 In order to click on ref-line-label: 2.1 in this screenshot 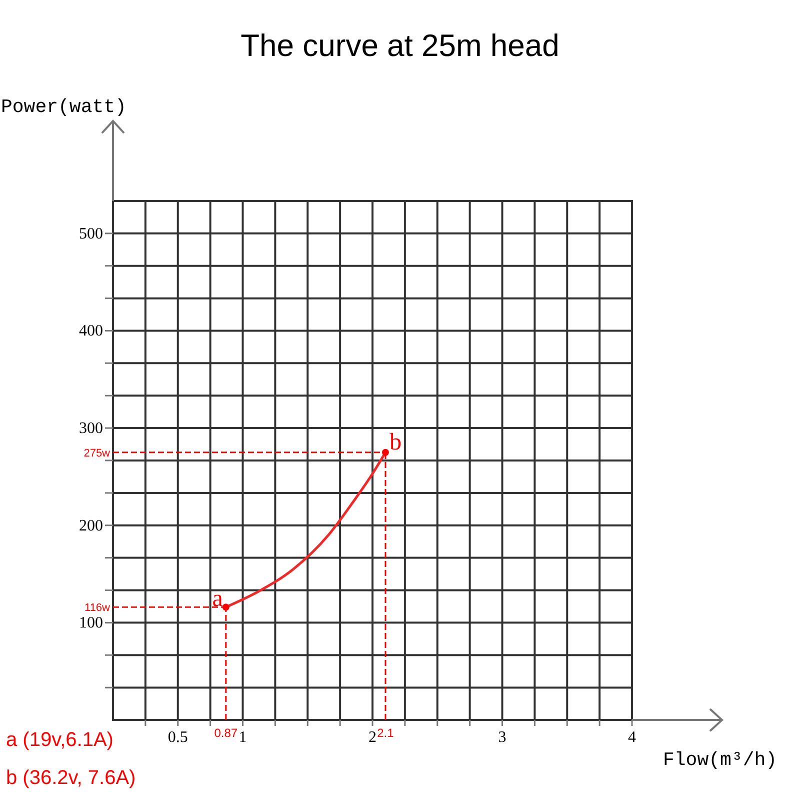, I will do `click(385, 733)`.